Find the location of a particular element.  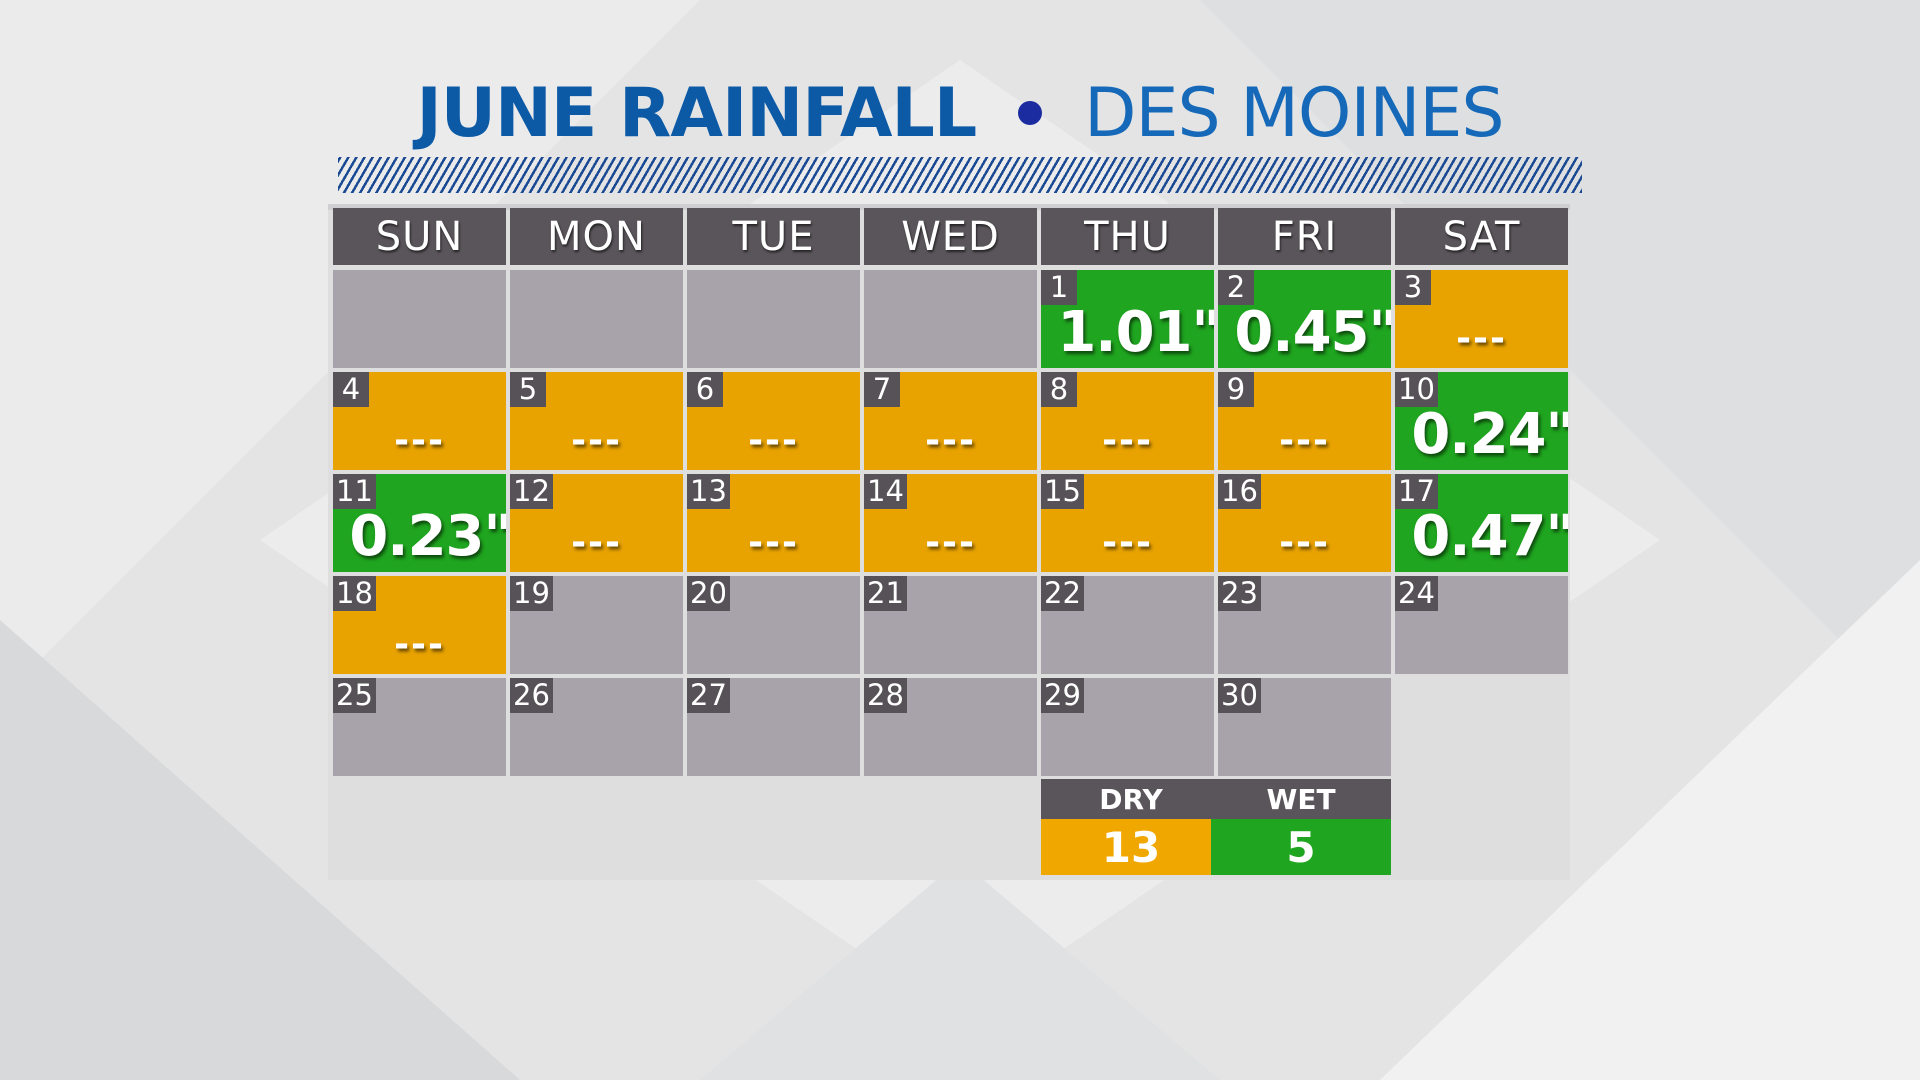

title-month-label: JUNE RAINFALL is located at coordinates (696, 113).